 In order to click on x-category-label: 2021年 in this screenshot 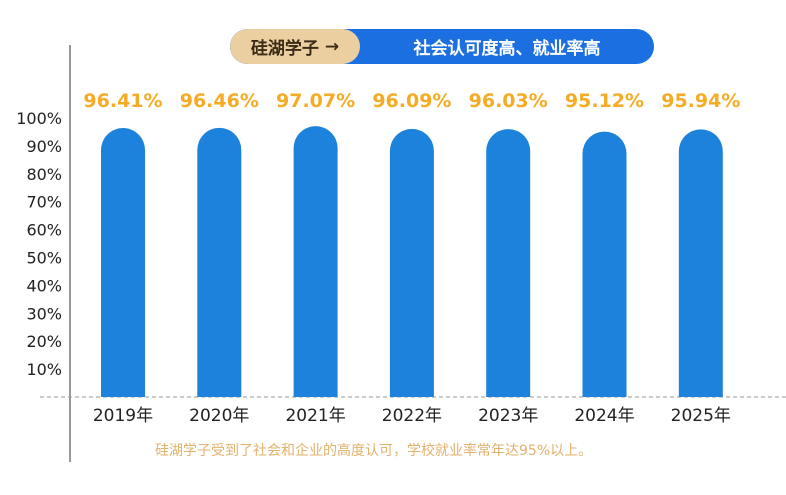, I will do `click(315, 416)`.